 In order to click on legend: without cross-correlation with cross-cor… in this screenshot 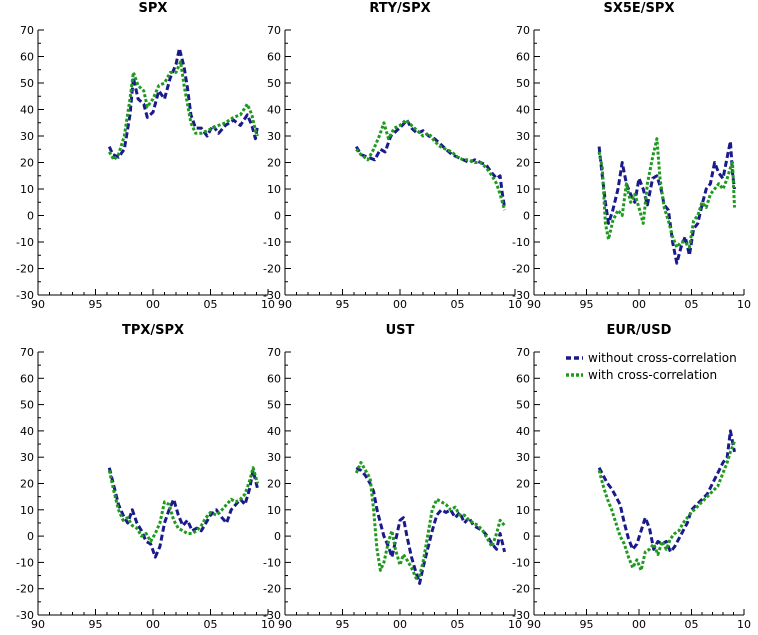, I will do `click(657, 364)`.